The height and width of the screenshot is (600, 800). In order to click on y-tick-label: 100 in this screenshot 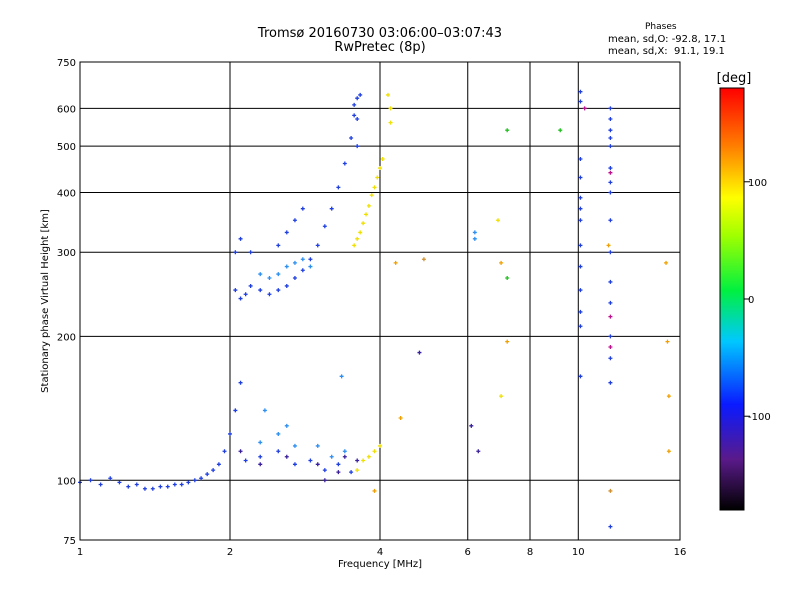, I will do `click(66, 481)`.